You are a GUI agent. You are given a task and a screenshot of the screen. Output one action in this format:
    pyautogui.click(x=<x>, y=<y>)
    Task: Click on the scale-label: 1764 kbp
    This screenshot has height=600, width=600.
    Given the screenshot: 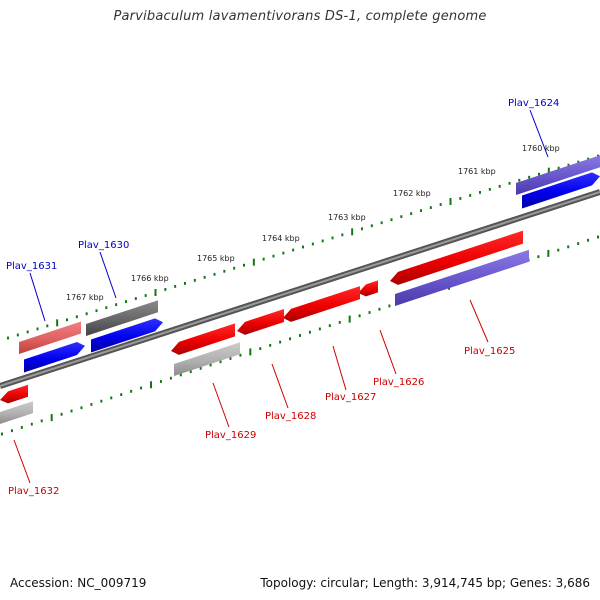 What is the action you would take?
    pyautogui.click(x=281, y=238)
    